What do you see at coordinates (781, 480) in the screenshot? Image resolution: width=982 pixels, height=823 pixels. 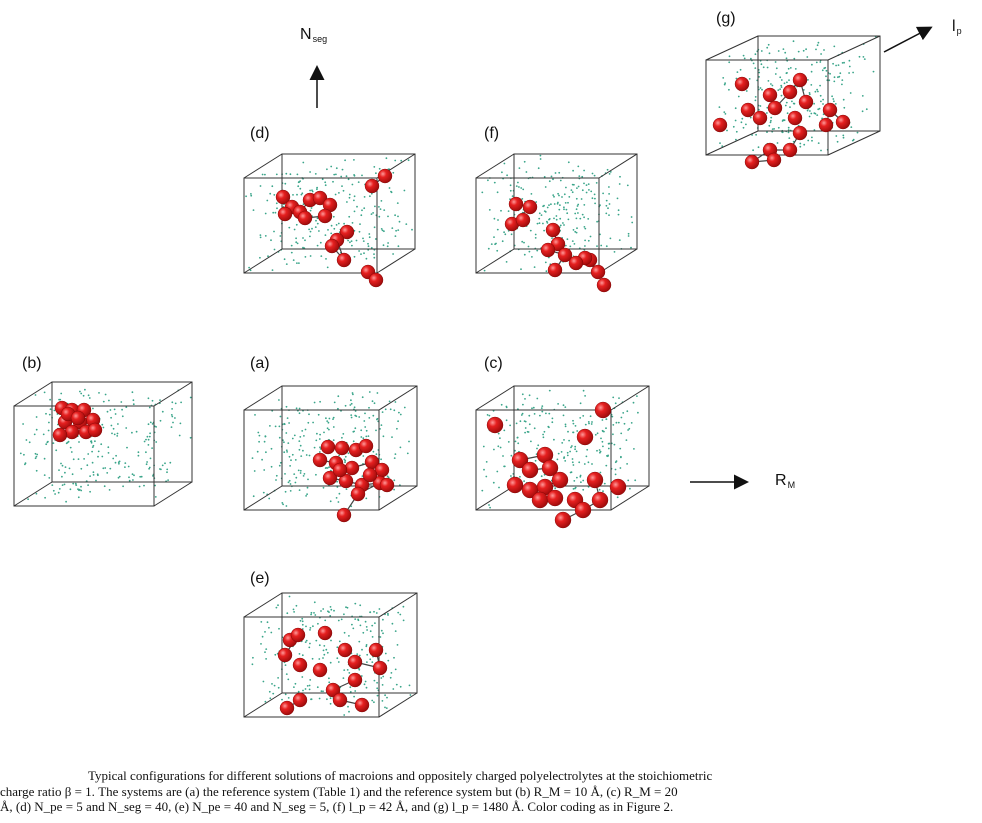 I see `axis-label-rm-main: R` at bounding box center [781, 480].